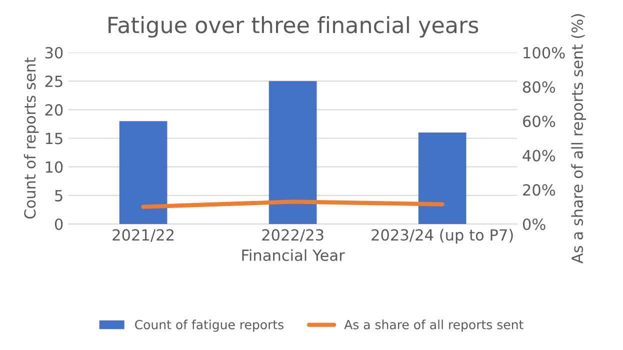 The width and height of the screenshot is (623, 350). I want to click on y2-tick-label: 20%, so click(539, 190).